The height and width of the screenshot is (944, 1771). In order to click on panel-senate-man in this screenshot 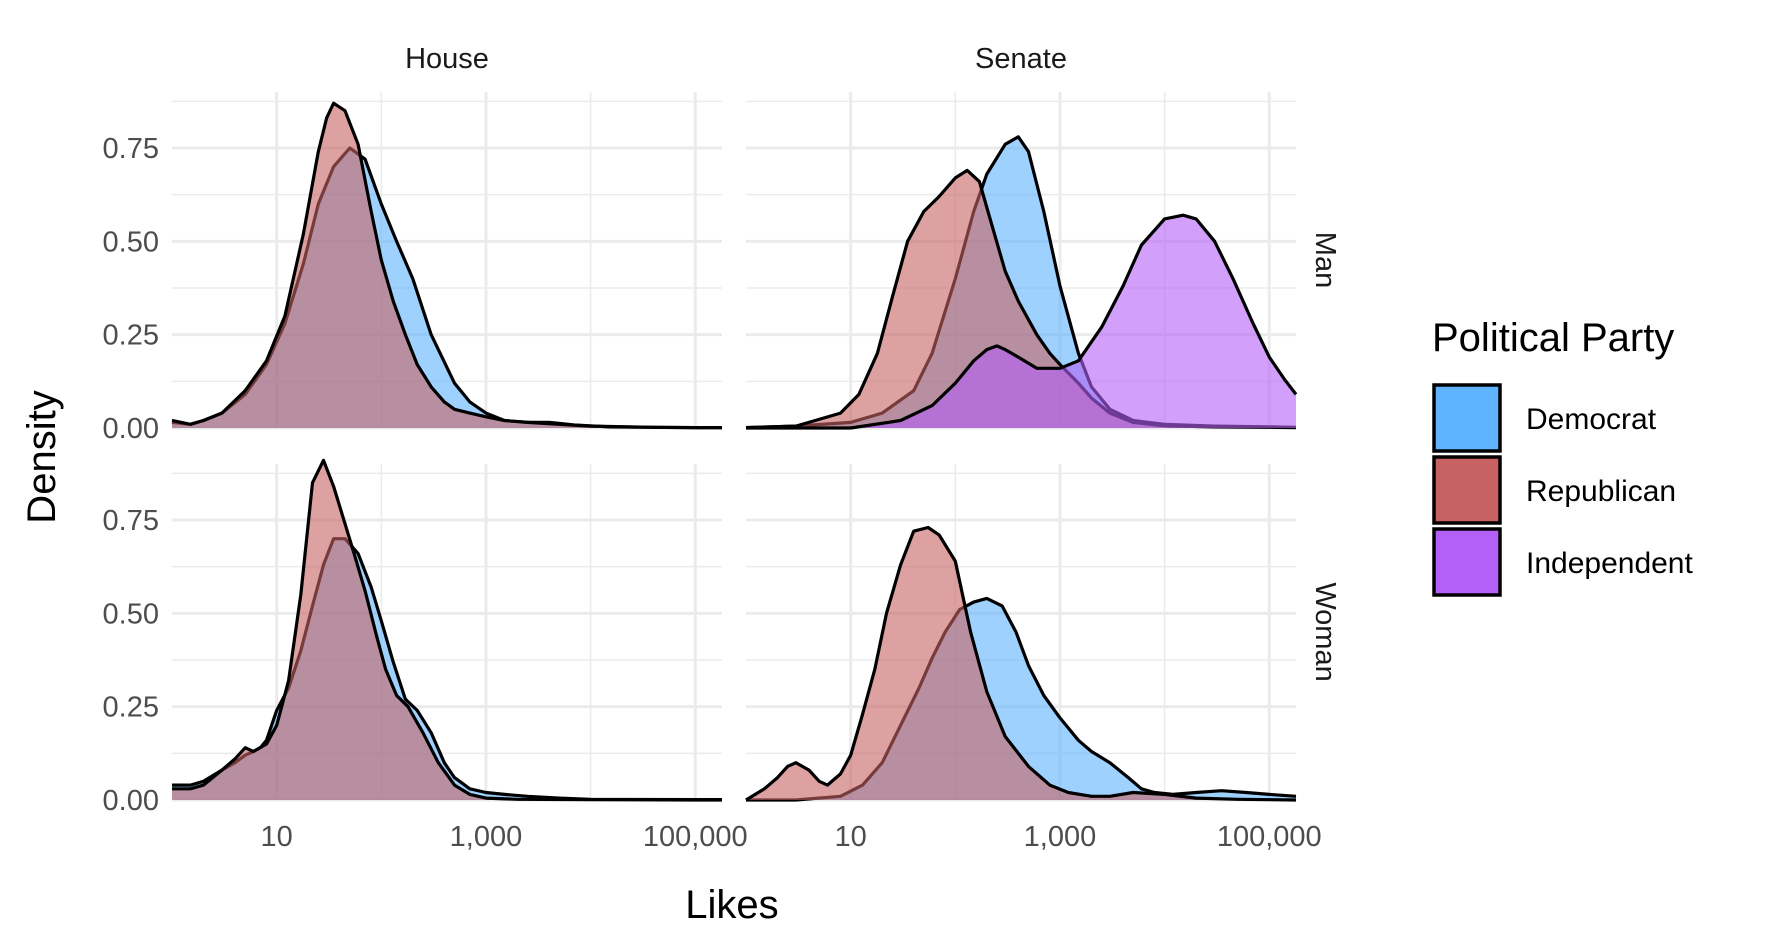, I will do `click(1021, 261)`.